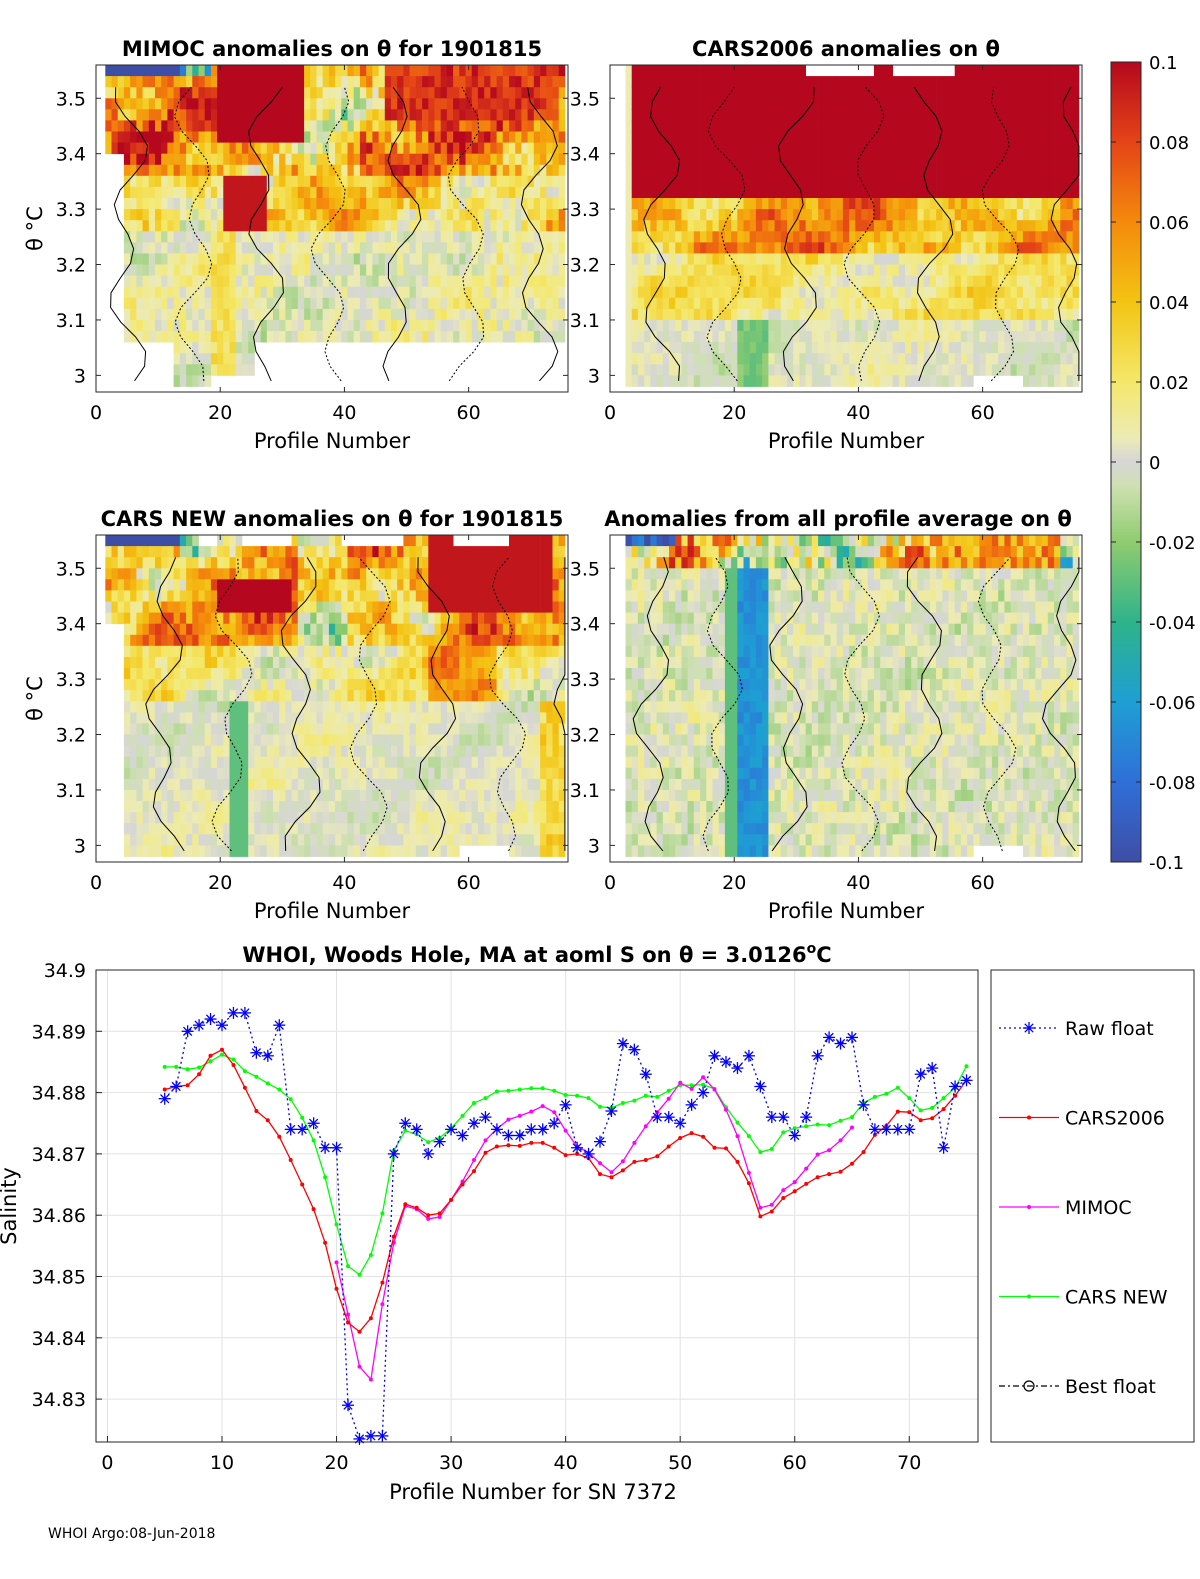 This screenshot has width=1200, height=1579. I want to click on y-tick-label: 3.4, so click(71, 155).